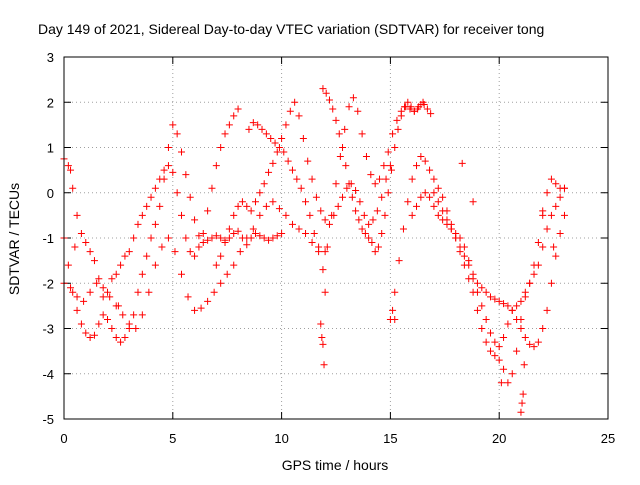 The height and width of the screenshot is (485, 640). Describe the element at coordinates (14, 239) in the screenshot. I see `y-axis-label: SDTVAR / TECUs` at that location.